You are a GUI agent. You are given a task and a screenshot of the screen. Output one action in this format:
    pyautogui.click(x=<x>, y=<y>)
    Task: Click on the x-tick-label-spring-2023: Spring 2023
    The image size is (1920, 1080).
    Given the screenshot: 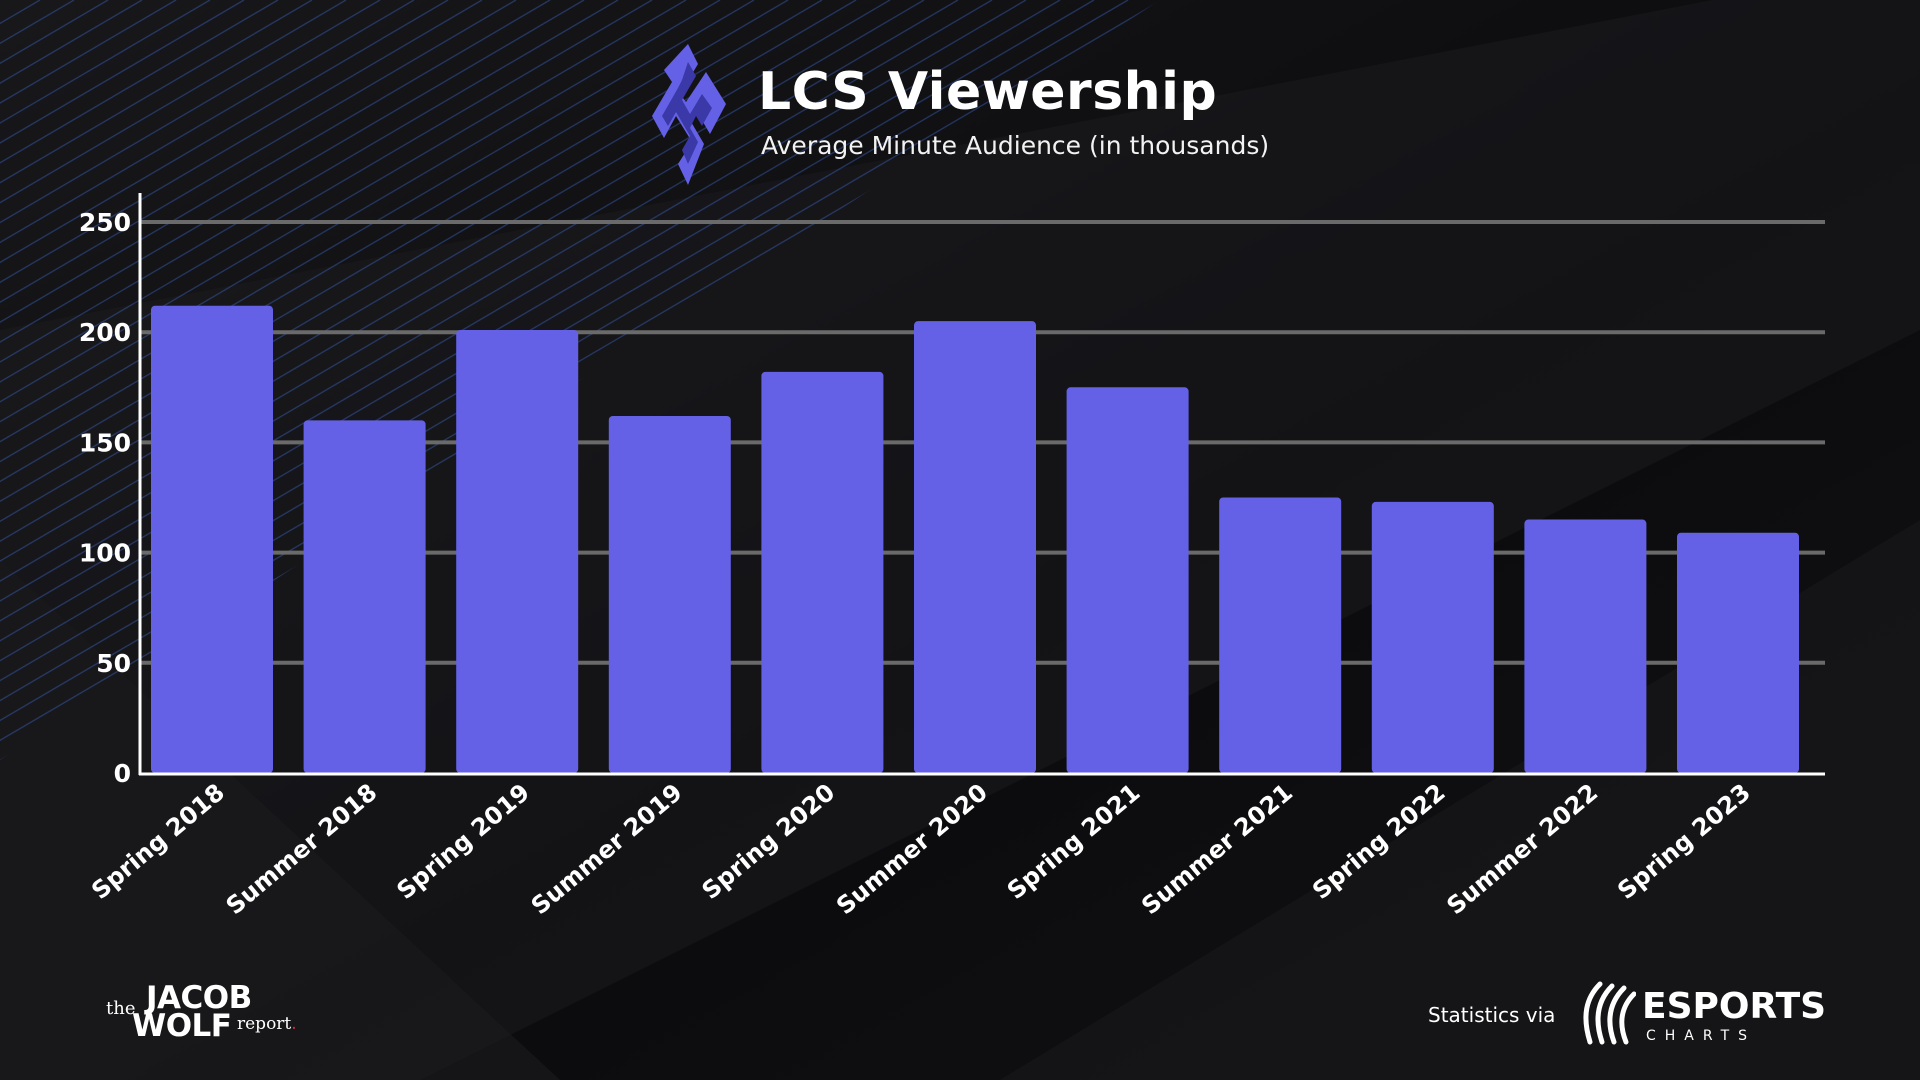 What is the action you would take?
    pyautogui.click(x=1684, y=841)
    